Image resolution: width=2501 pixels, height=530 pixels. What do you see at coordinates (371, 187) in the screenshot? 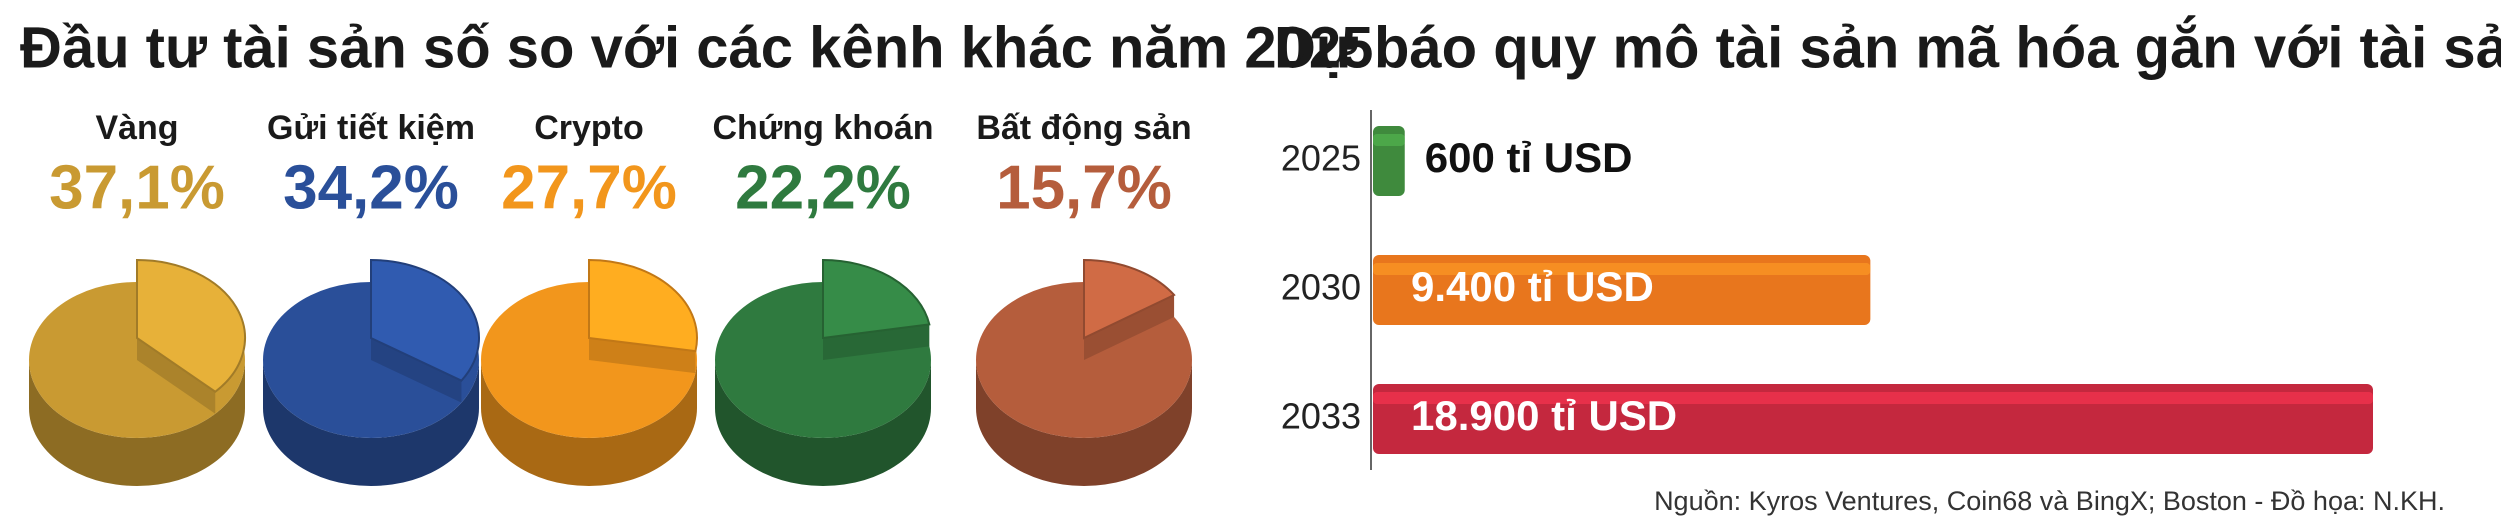
I see `value-label: 34,2%` at bounding box center [371, 187].